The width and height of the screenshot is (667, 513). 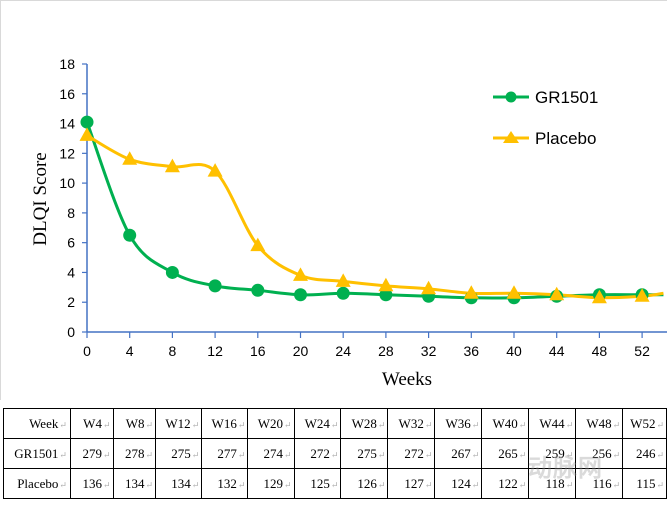 I want to click on table-header-cell: W12↵, so click(x=179, y=423).